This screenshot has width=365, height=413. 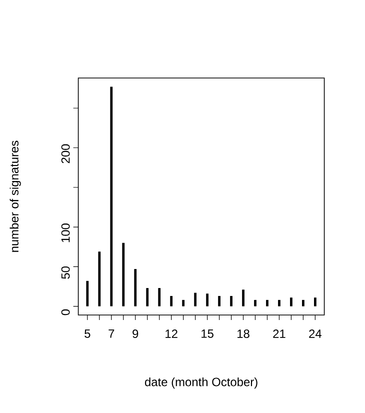 I want to click on x-tick-label: 9, so click(x=135, y=334).